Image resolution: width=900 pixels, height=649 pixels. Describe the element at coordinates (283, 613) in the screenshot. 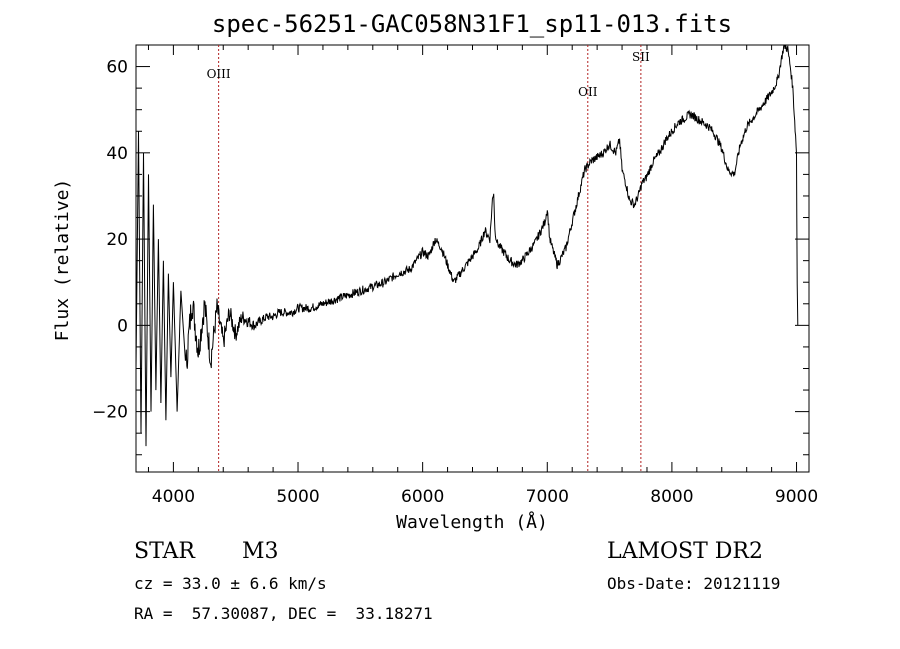

I see `coordinates: RA = 57.30087, DEC = 33.18271` at that location.